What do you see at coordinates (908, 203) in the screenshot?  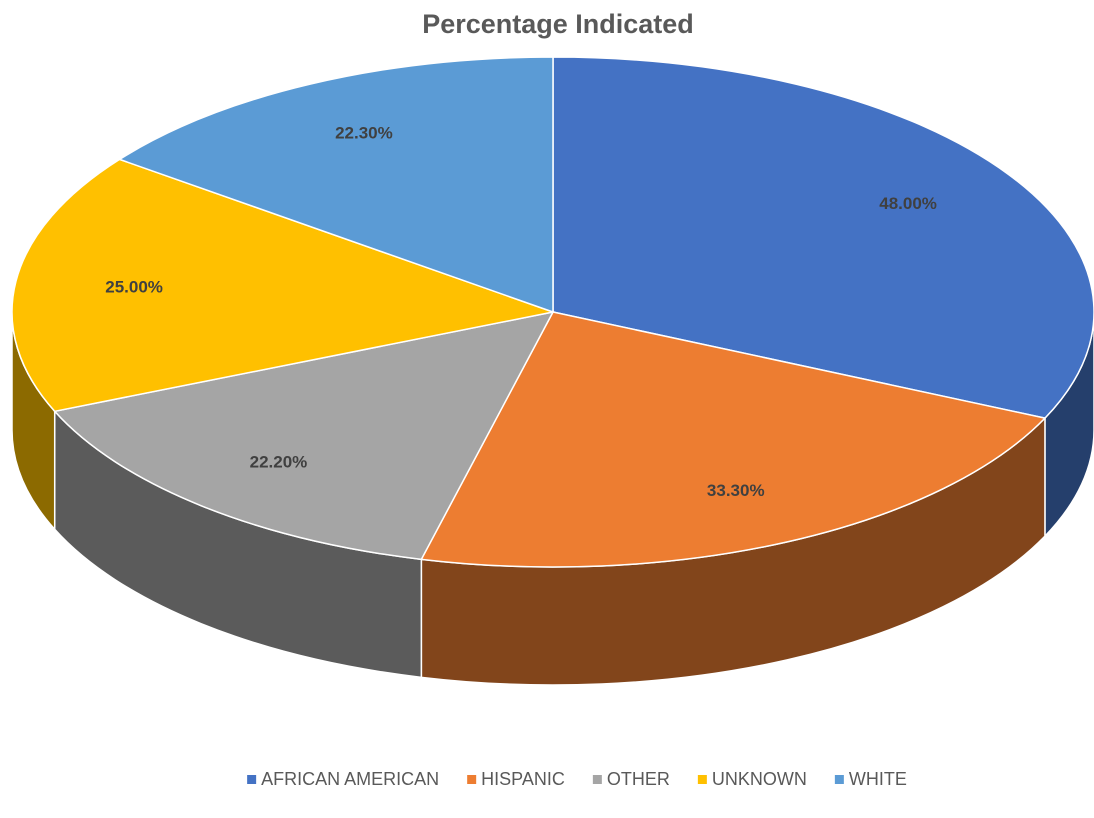 I see `data-label: 48.00%` at bounding box center [908, 203].